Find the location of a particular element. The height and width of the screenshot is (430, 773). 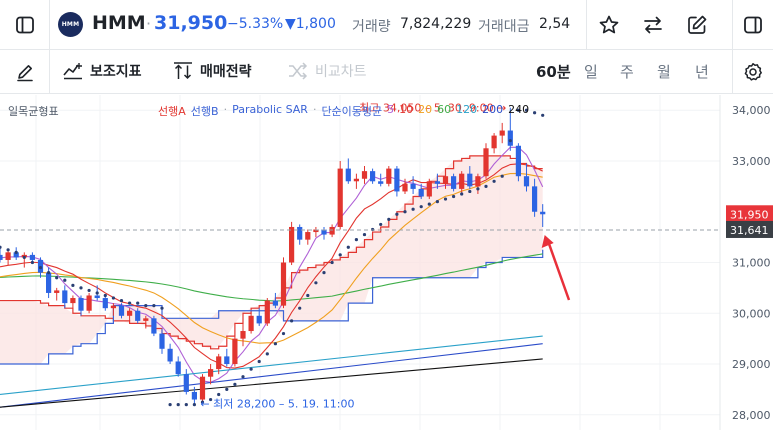

swap-icon is located at coordinates (653, 25).